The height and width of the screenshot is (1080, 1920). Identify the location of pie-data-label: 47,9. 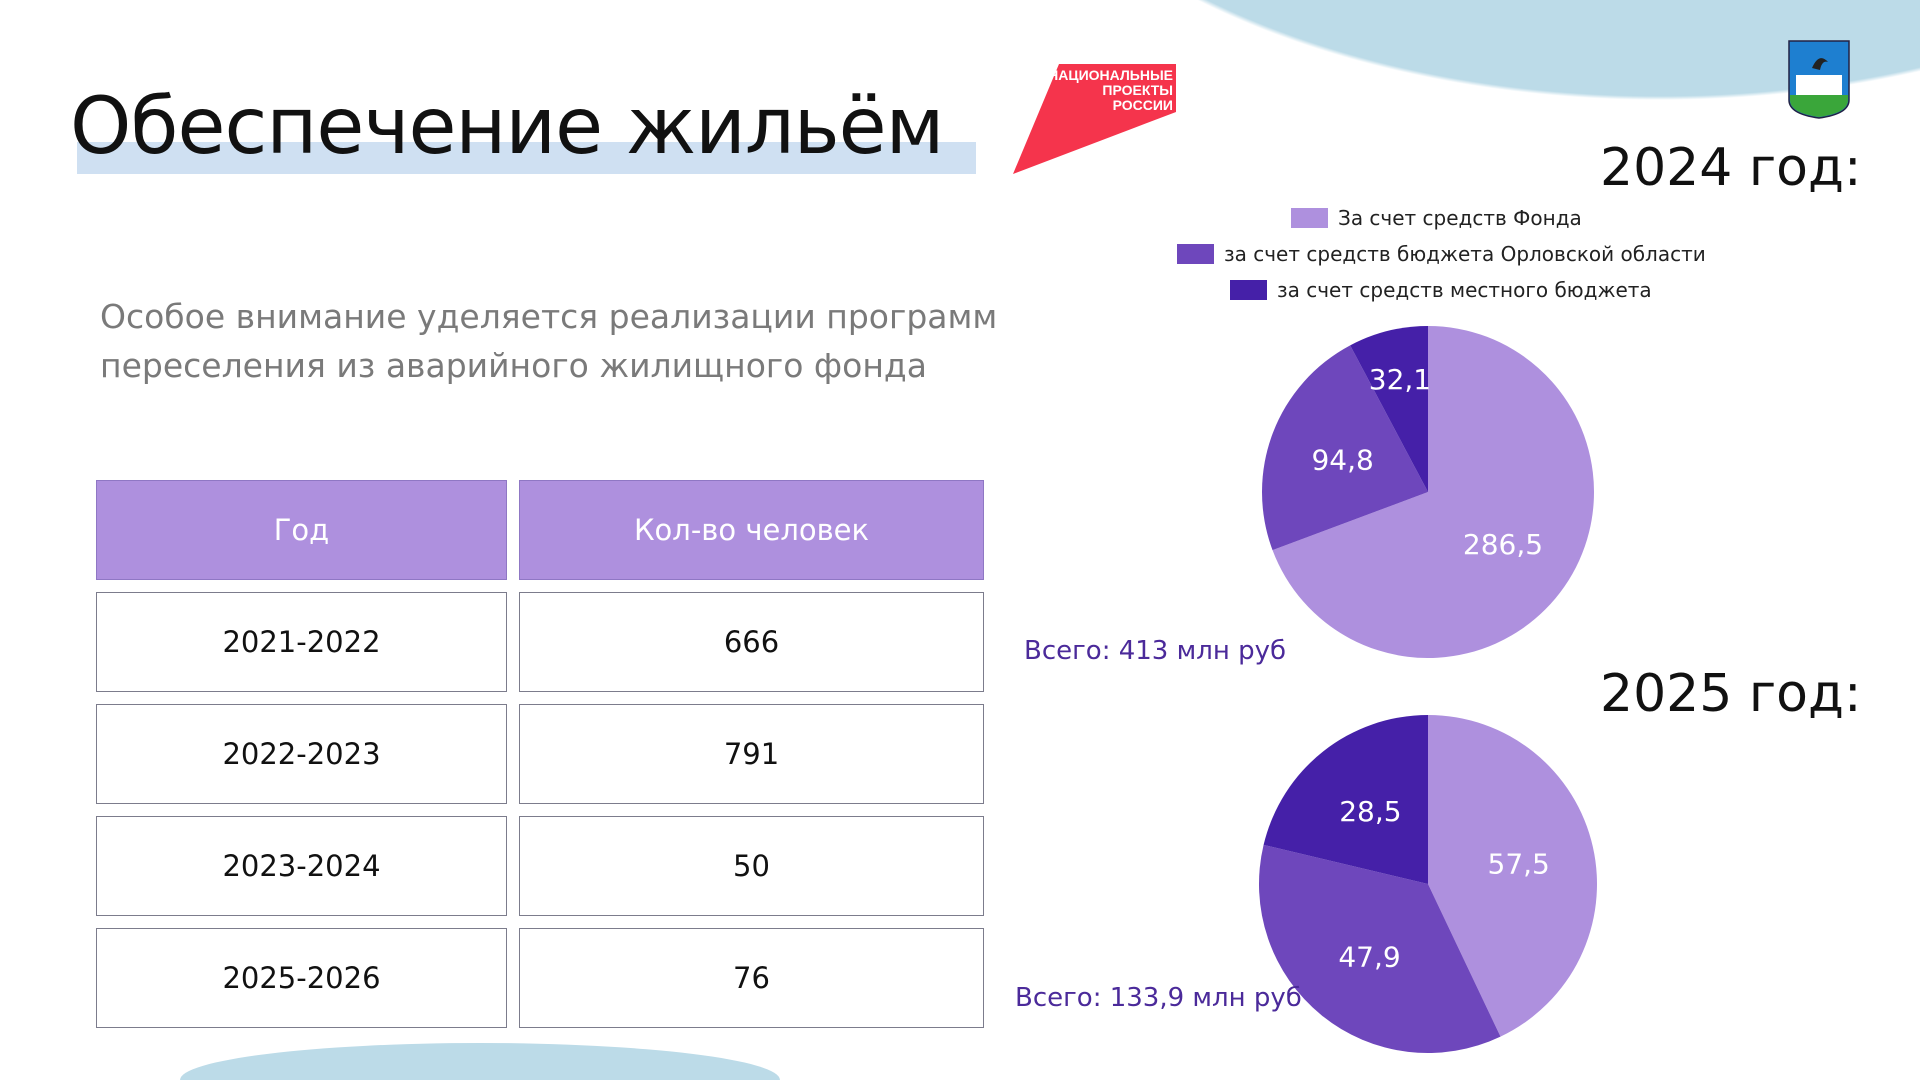
(1369, 956).